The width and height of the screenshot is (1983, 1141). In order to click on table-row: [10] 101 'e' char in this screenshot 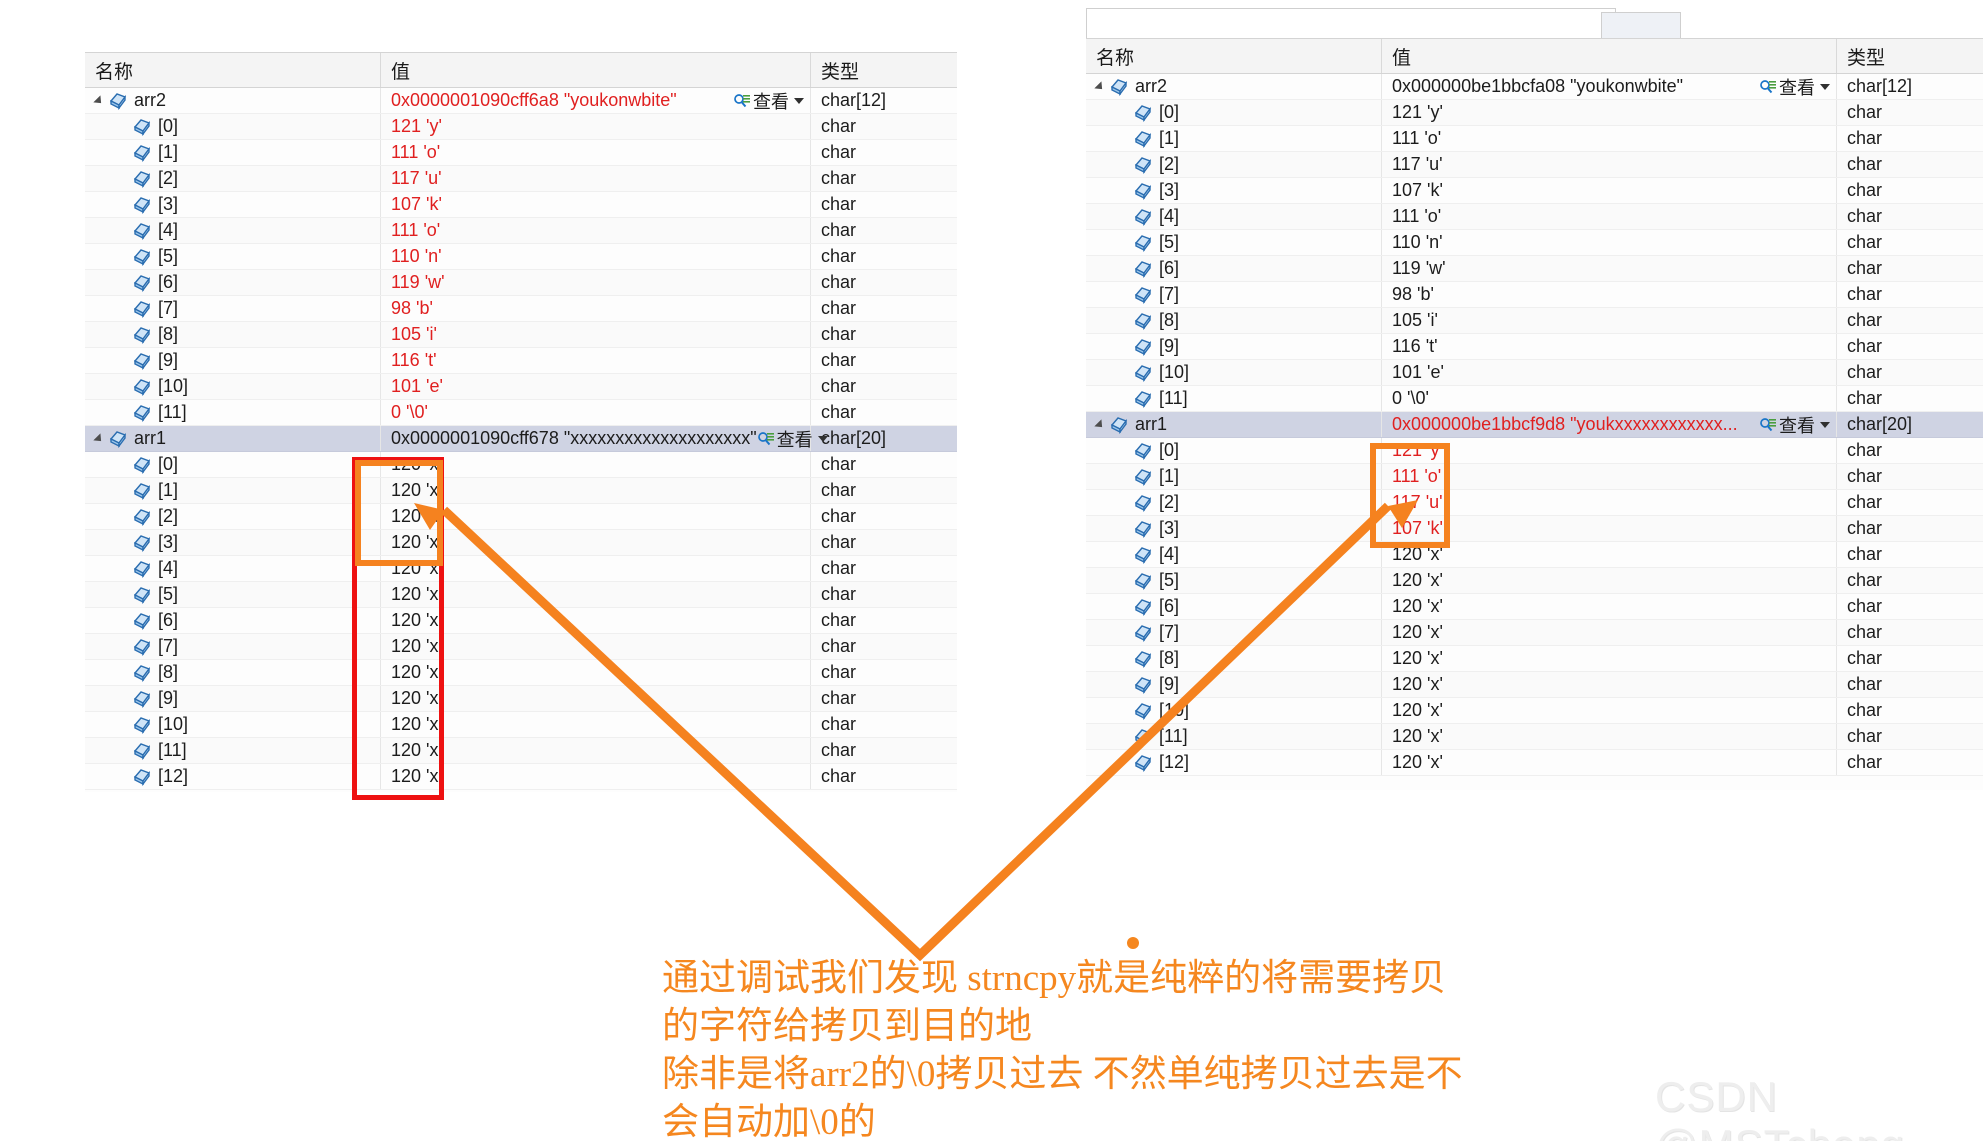, I will do `click(1534, 373)`.